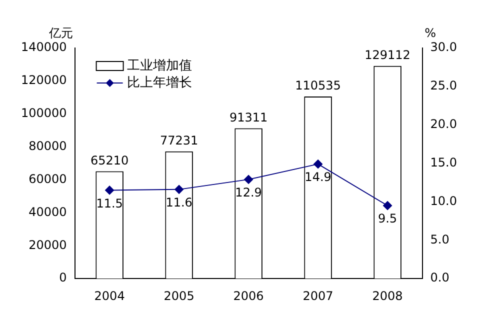 The width and height of the screenshot is (478, 335). I want to click on y2-tick-label: 25.0, so click(443, 85).